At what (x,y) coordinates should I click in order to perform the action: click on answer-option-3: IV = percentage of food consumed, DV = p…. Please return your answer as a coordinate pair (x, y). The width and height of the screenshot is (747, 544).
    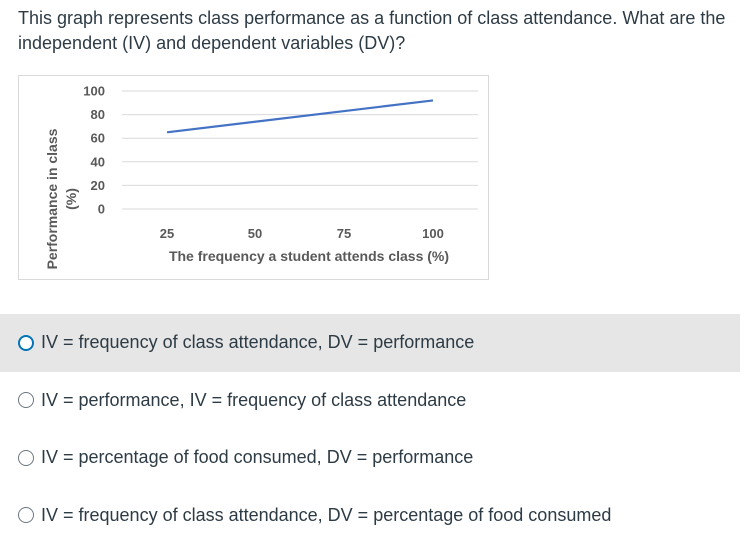
    Looking at the image, I should click on (370, 458).